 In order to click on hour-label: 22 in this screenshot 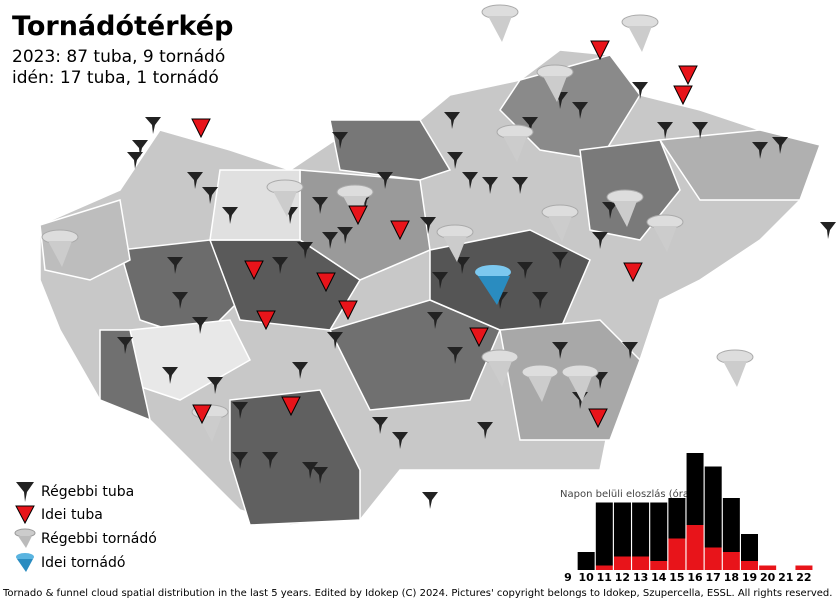, I will do `click(803, 577)`.